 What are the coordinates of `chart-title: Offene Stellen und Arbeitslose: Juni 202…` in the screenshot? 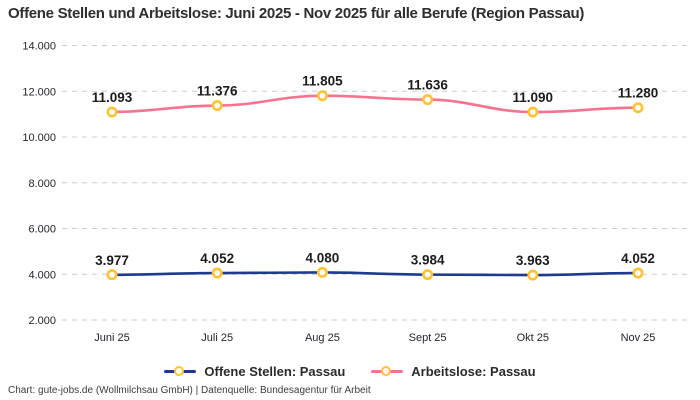 It's located at (296, 13).